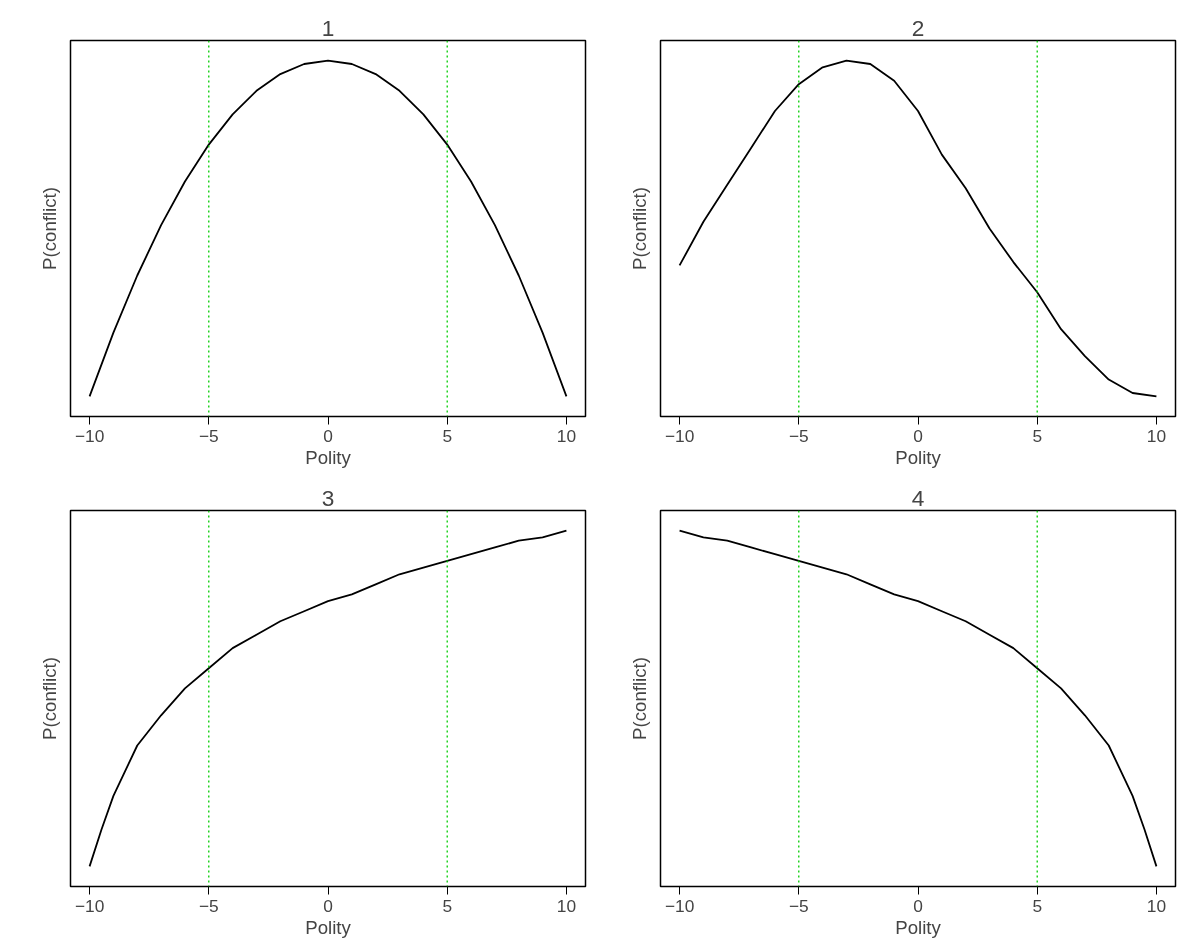  What do you see at coordinates (328, 497) in the screenshot?
I see `chart-title: 3` at bounding box center [328, 497].